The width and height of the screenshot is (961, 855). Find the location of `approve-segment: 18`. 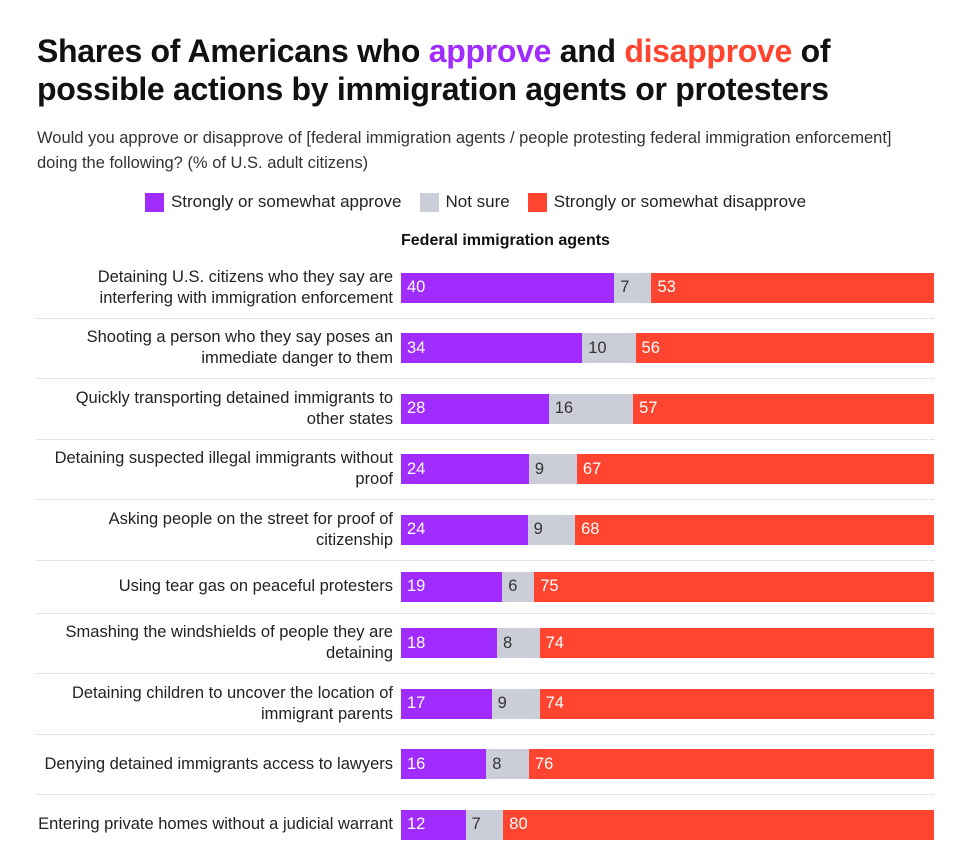

approve-segment: 18 is located at coordinates (449, 643).